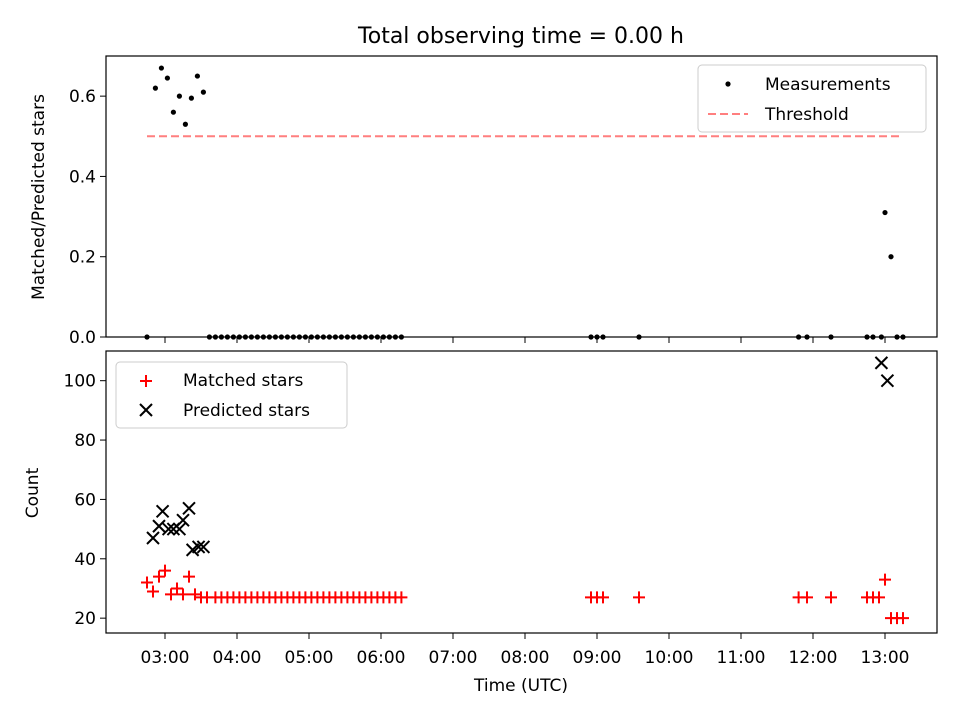 This screenshot has height=720, width=960. What do you see at coordinates (669, 658) in the screenshot?
I see `x-tick-label: 10:00` at bounding box center [669, 658].